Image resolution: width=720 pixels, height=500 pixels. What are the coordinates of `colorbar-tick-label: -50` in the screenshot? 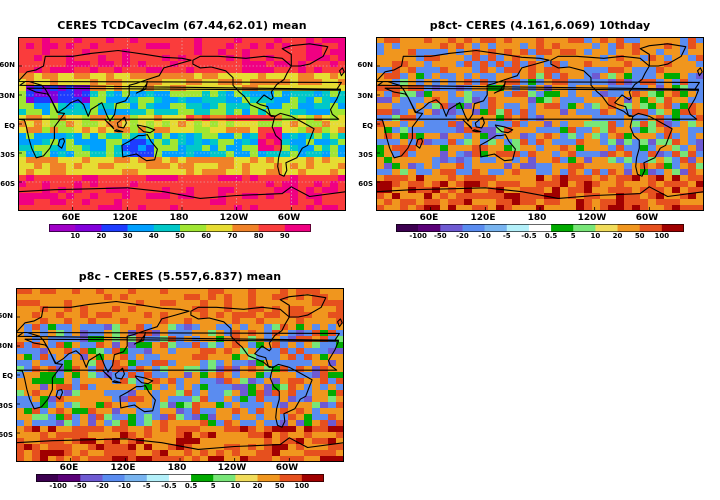 It's located at (80, 486).